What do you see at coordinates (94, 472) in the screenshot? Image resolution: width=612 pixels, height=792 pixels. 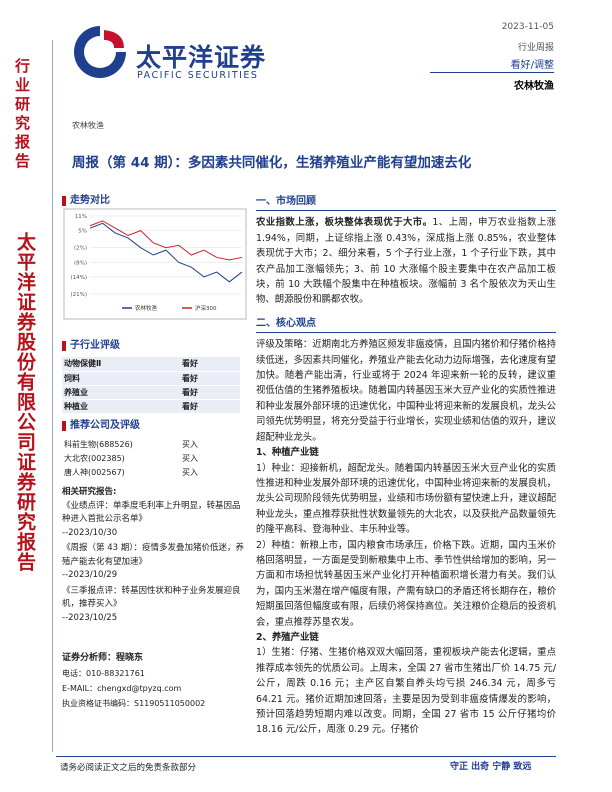 I see `cell: 唐人神(002567)` at bounding box center [94, 472].